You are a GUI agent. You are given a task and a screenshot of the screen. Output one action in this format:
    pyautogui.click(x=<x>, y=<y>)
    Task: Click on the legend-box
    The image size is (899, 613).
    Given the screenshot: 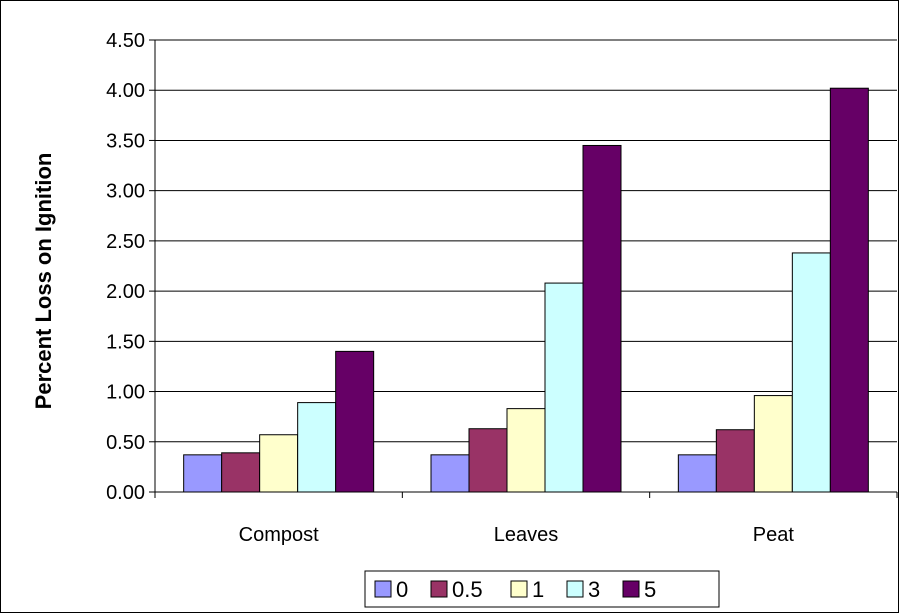 What is the action you would take?
    pyautogui.click(x=542, y=589)
    